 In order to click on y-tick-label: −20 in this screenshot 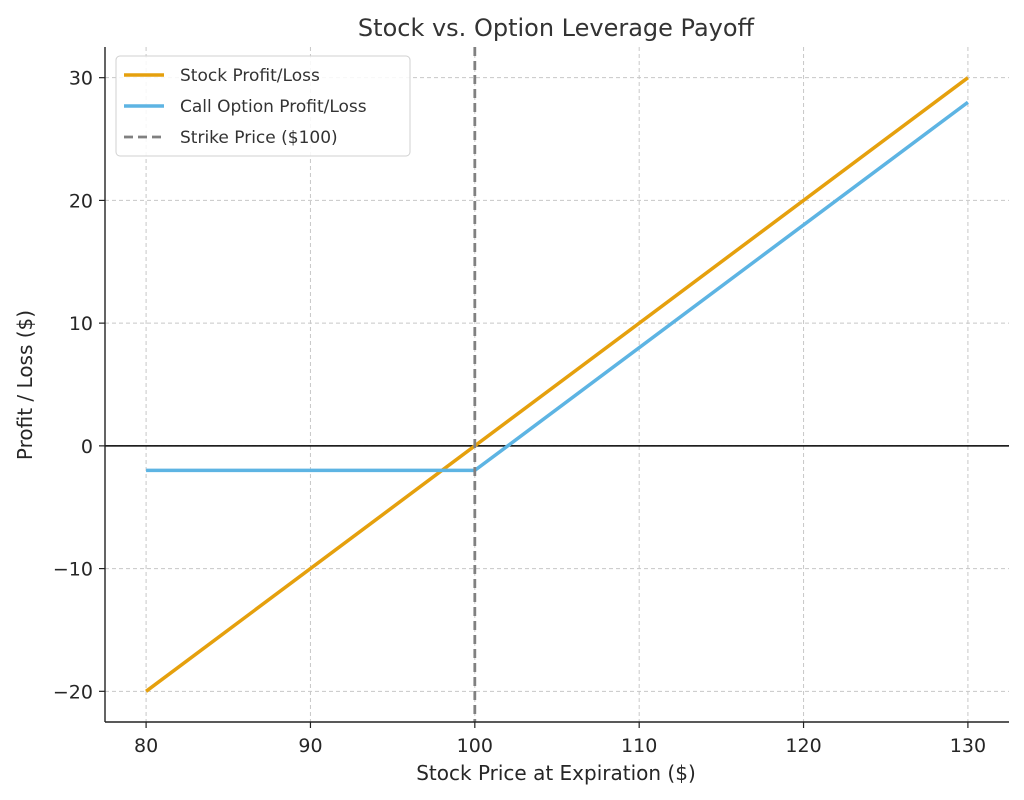, I will do `click(73, 692)`.